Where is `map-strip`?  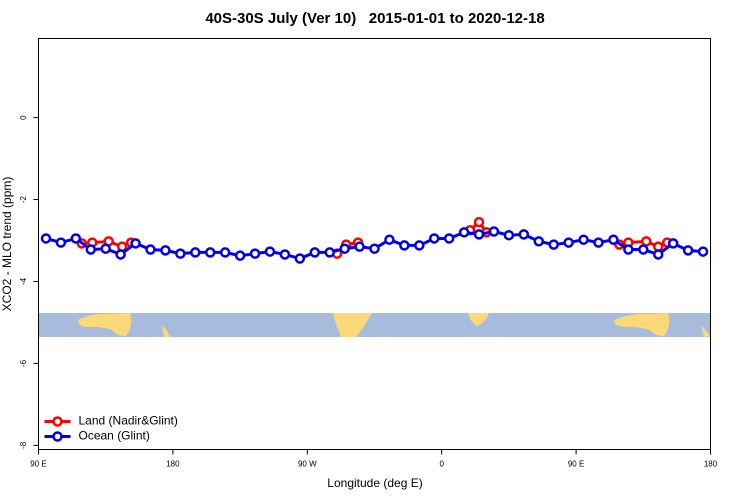 map-strip is located at coordinates (374, 325).